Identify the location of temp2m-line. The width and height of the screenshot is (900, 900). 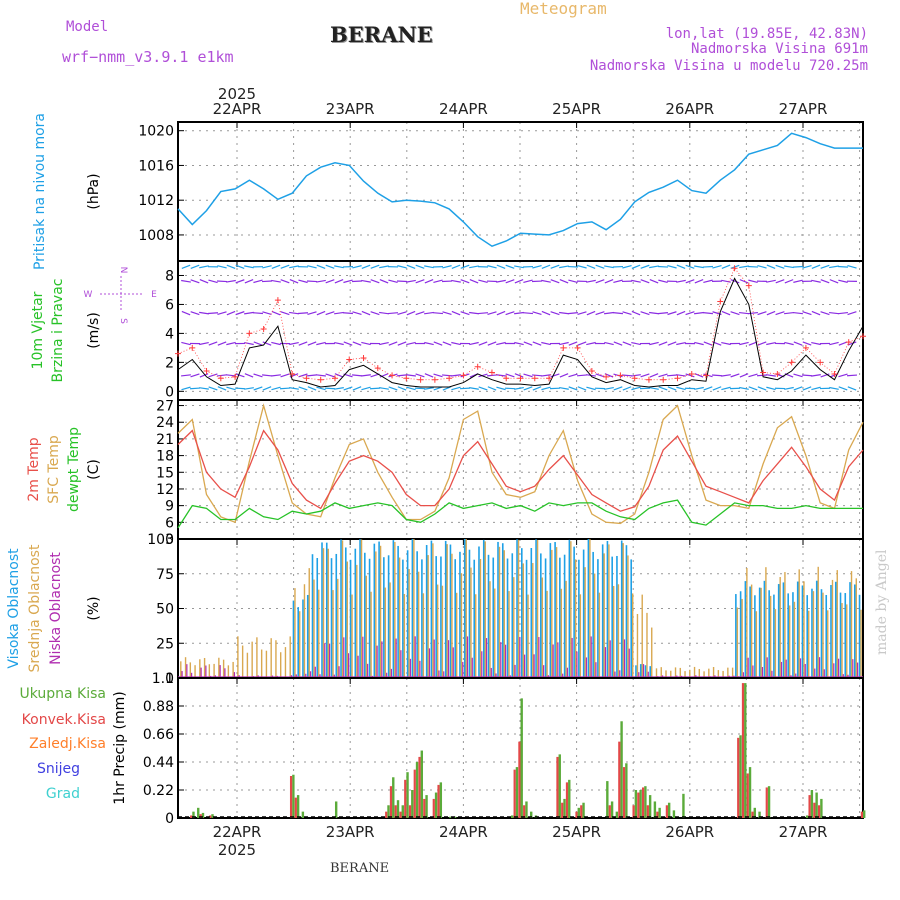
(520, 470).